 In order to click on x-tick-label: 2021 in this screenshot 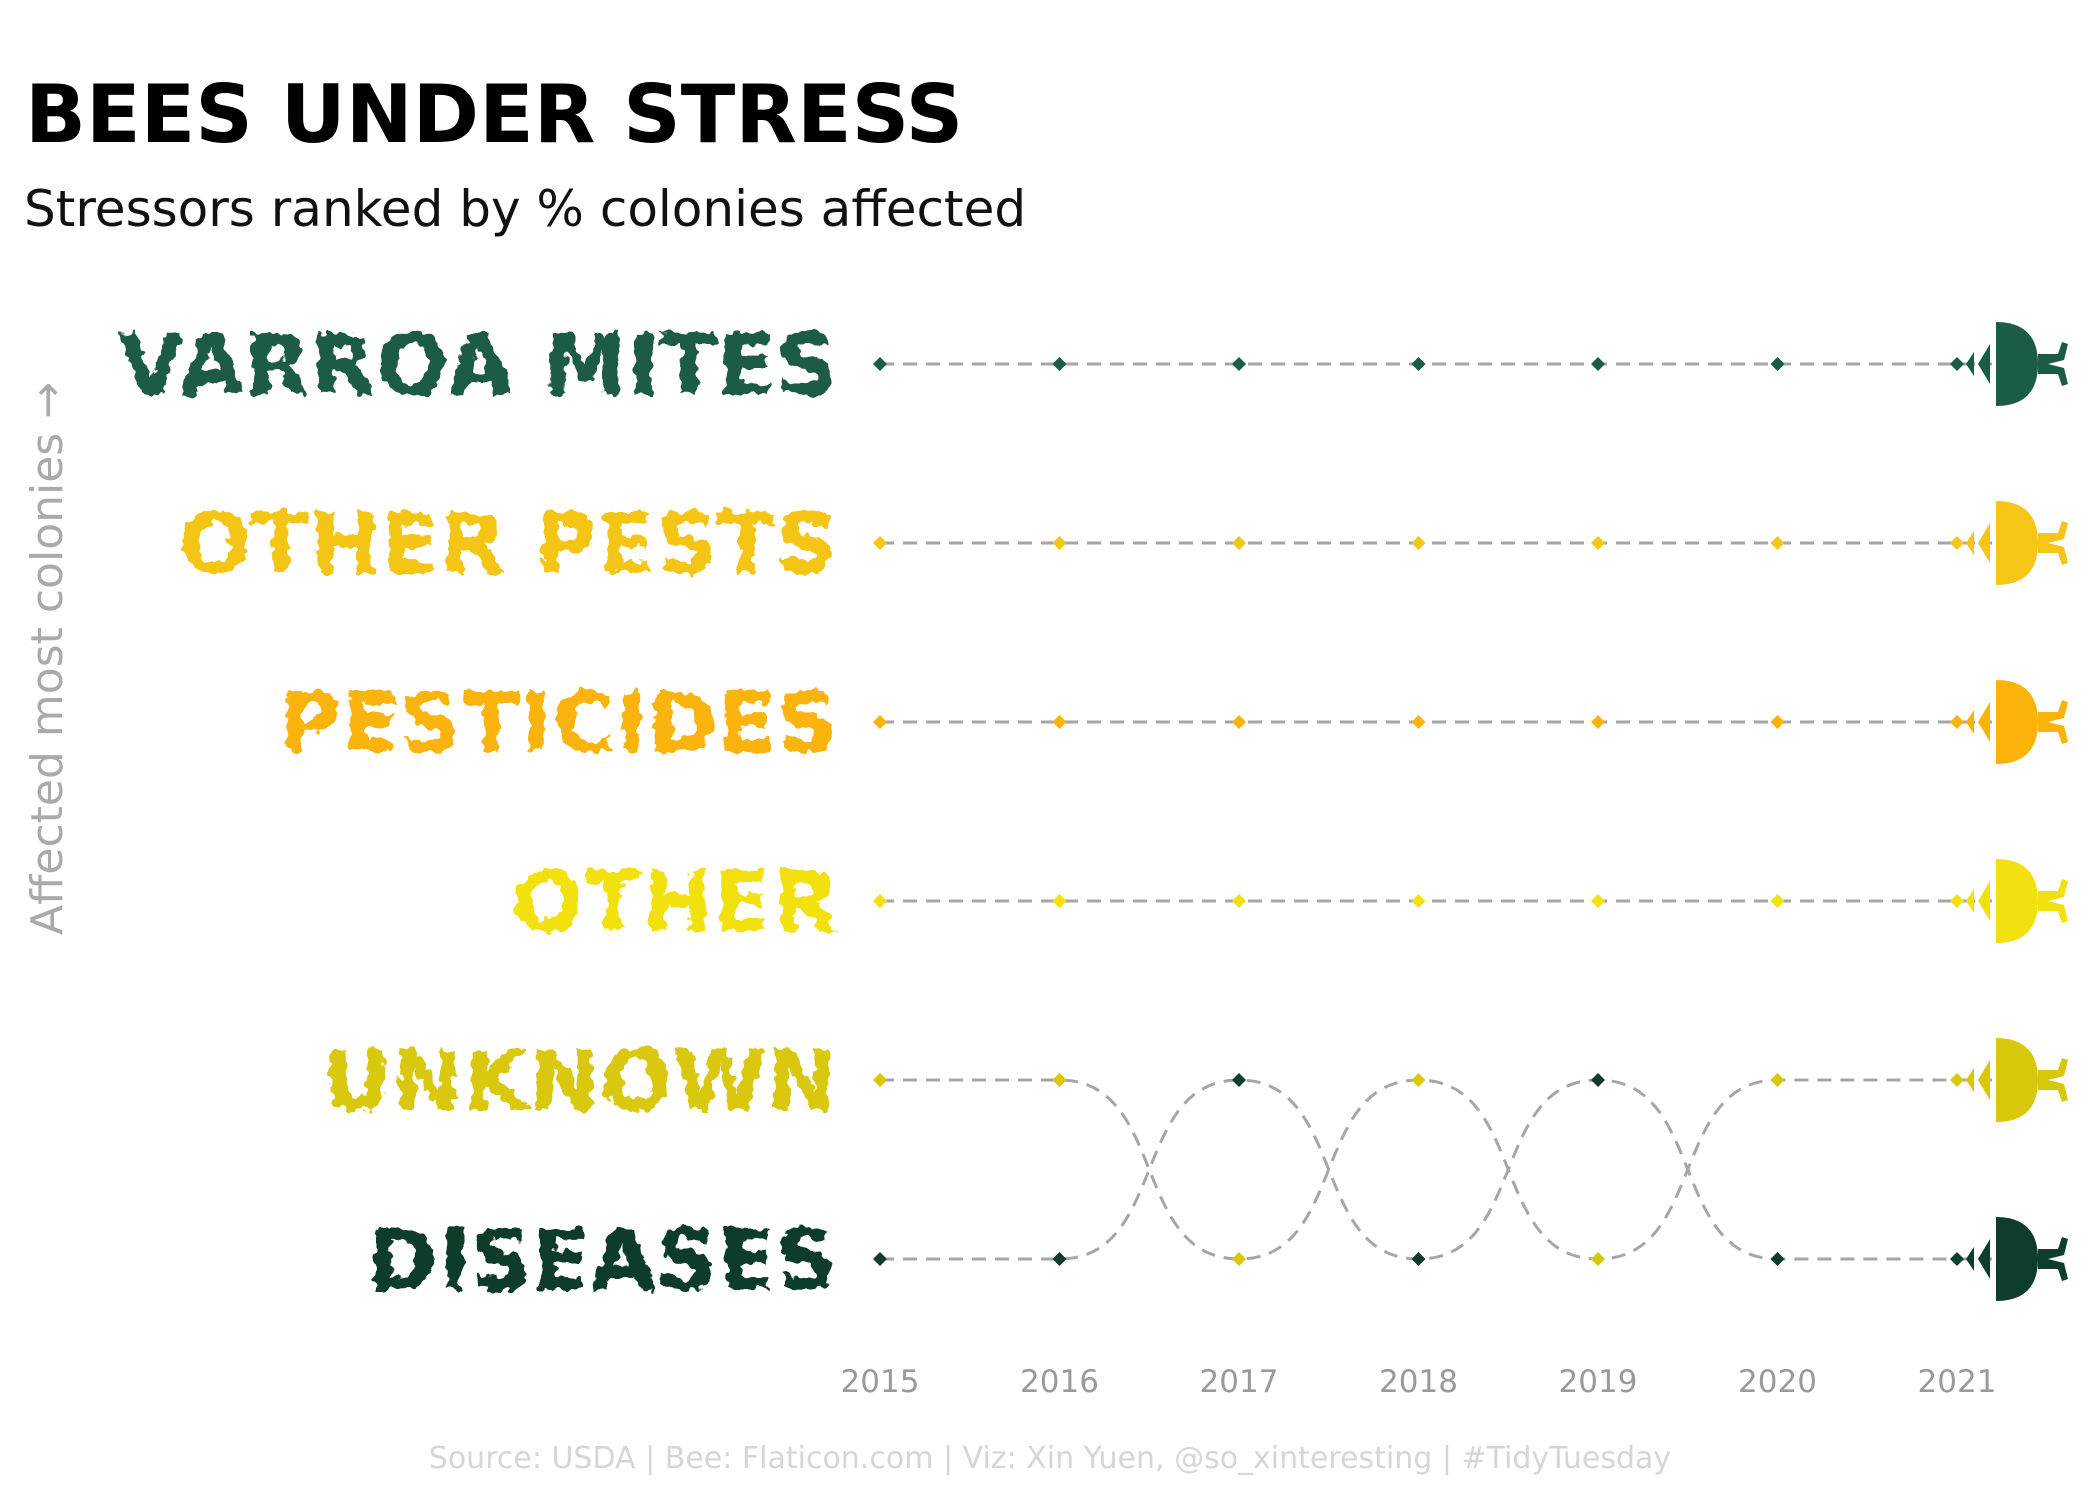, I will do `click(1957, 1382)`.